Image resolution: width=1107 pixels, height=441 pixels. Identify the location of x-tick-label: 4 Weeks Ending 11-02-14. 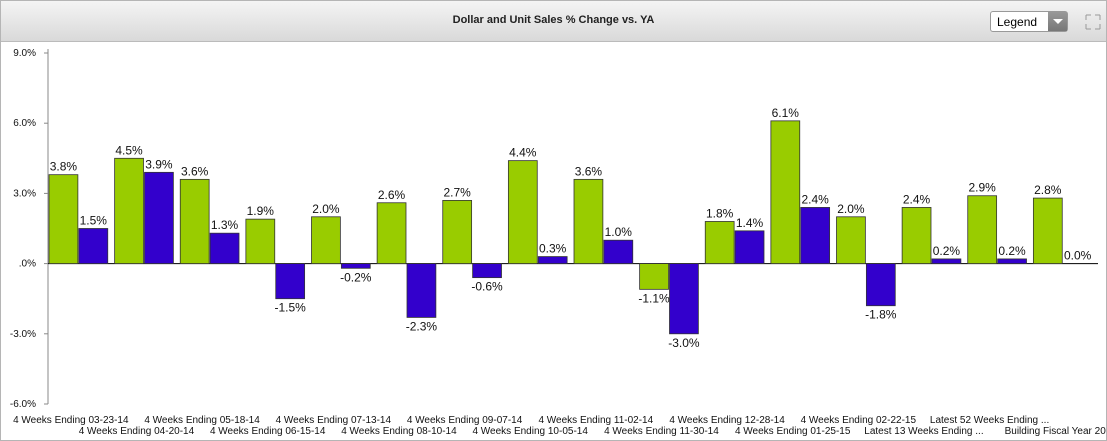
(595, 420).